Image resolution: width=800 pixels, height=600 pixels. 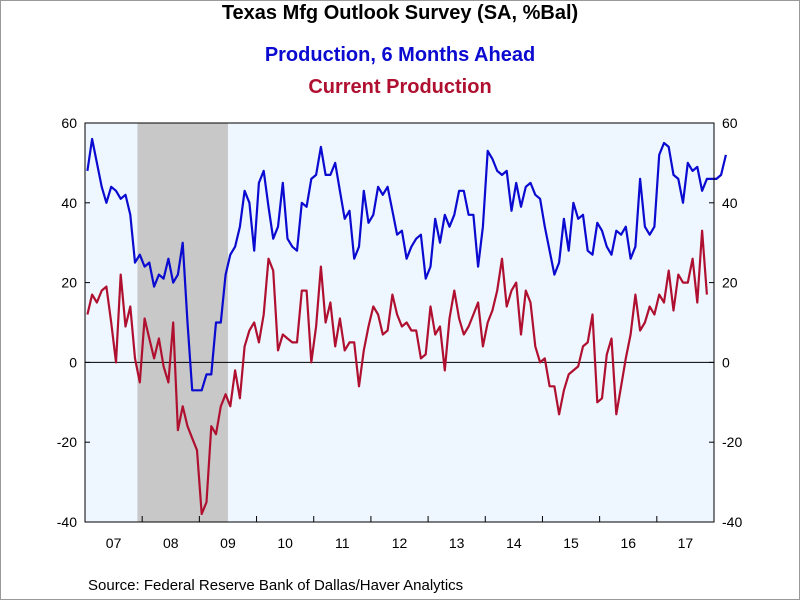 I want to click on y-tick-label-right: 20, so click(x=730, y=283).